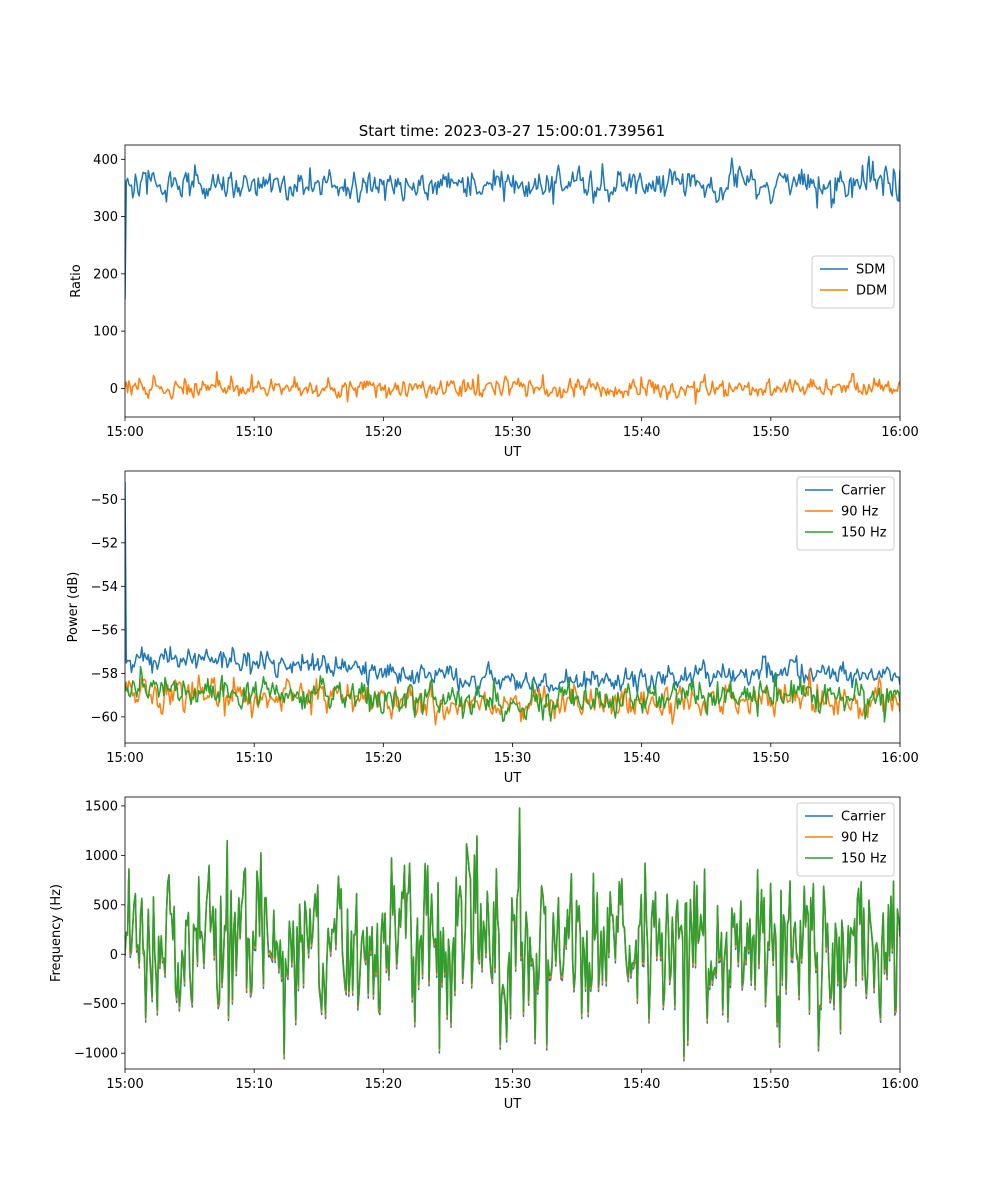  What do you see at coordinates (104, 717) in the screenshot?
I see `y-tick-label: −60` at bounding box center [104, 717].